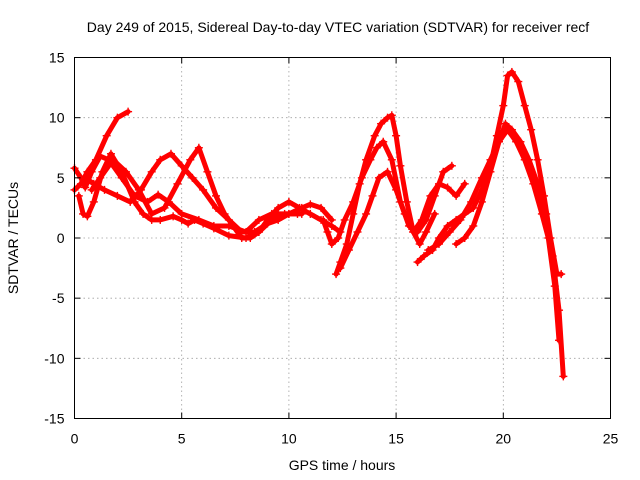  Describe the element at coordinates (54, 419) in the screenshot. I see `y-tick-label: -15` at that location.